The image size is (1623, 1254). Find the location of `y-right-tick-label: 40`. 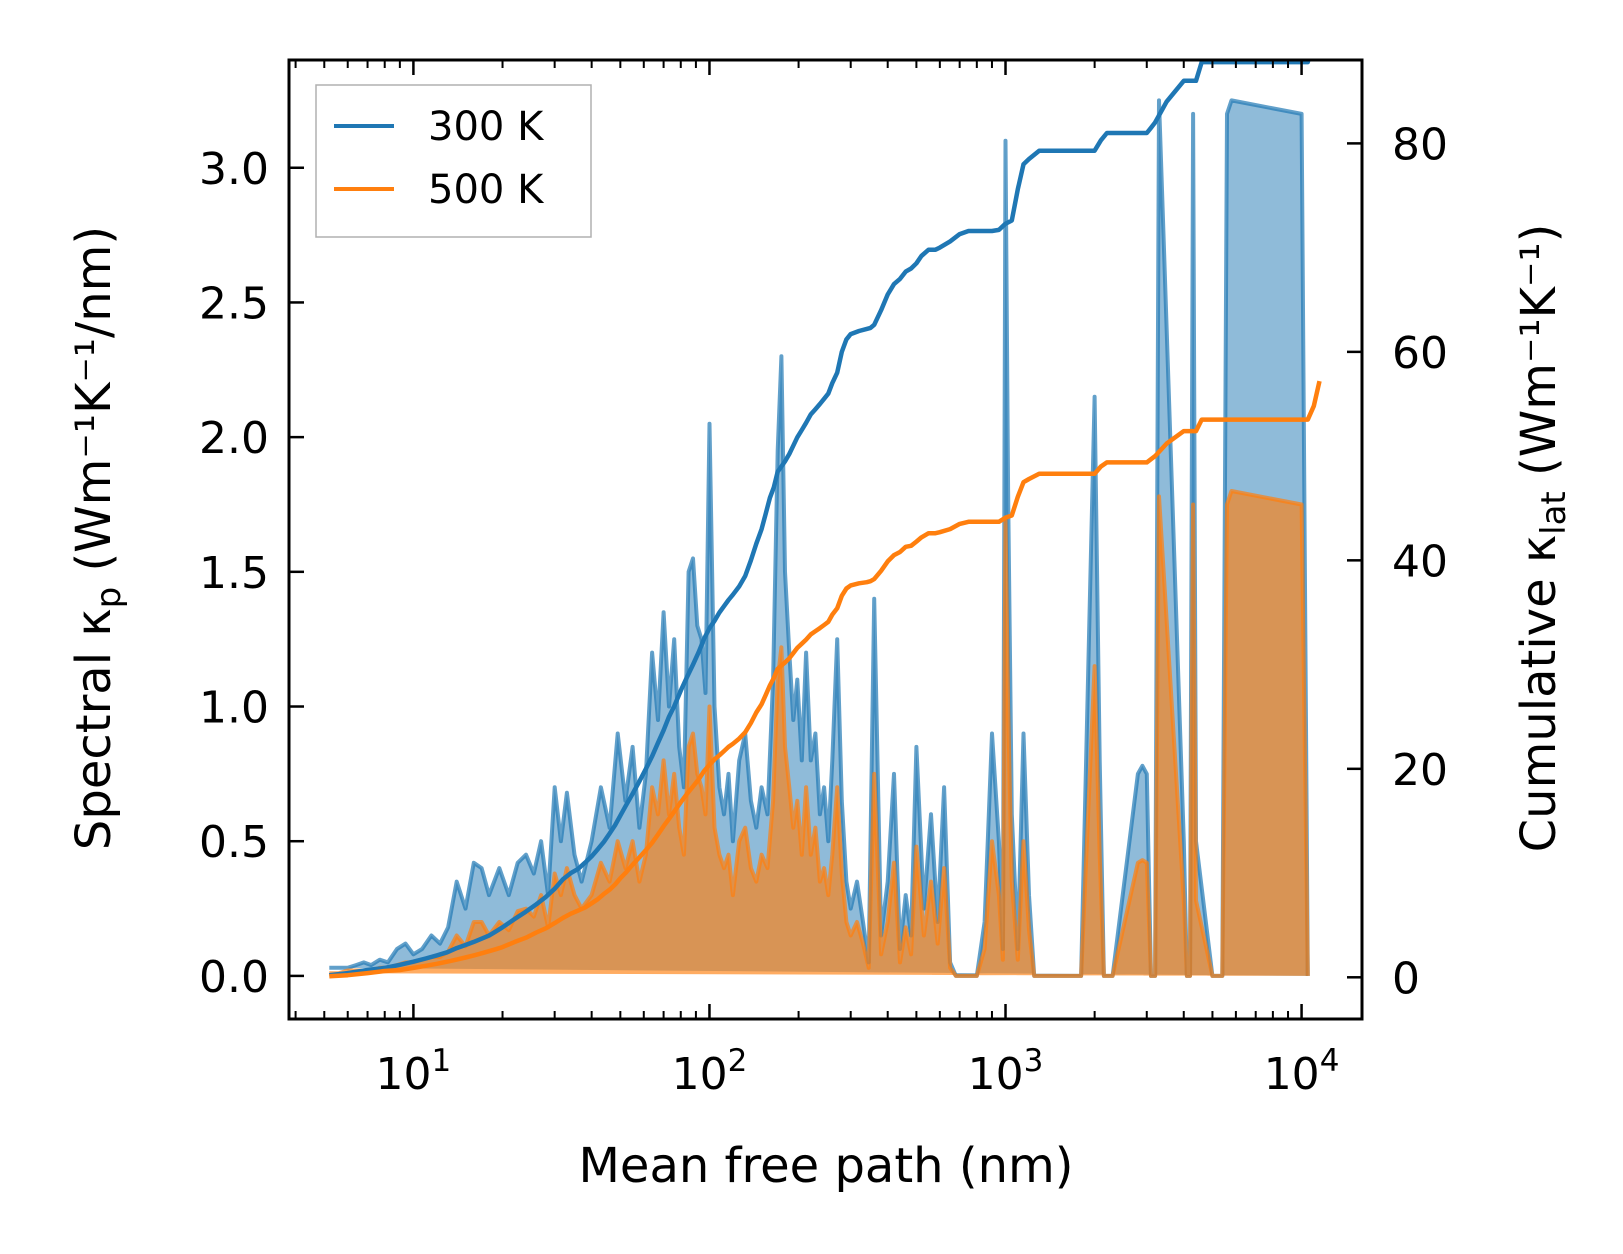

y-right-tick-label: 40 is located at coordinates (1420, 561).